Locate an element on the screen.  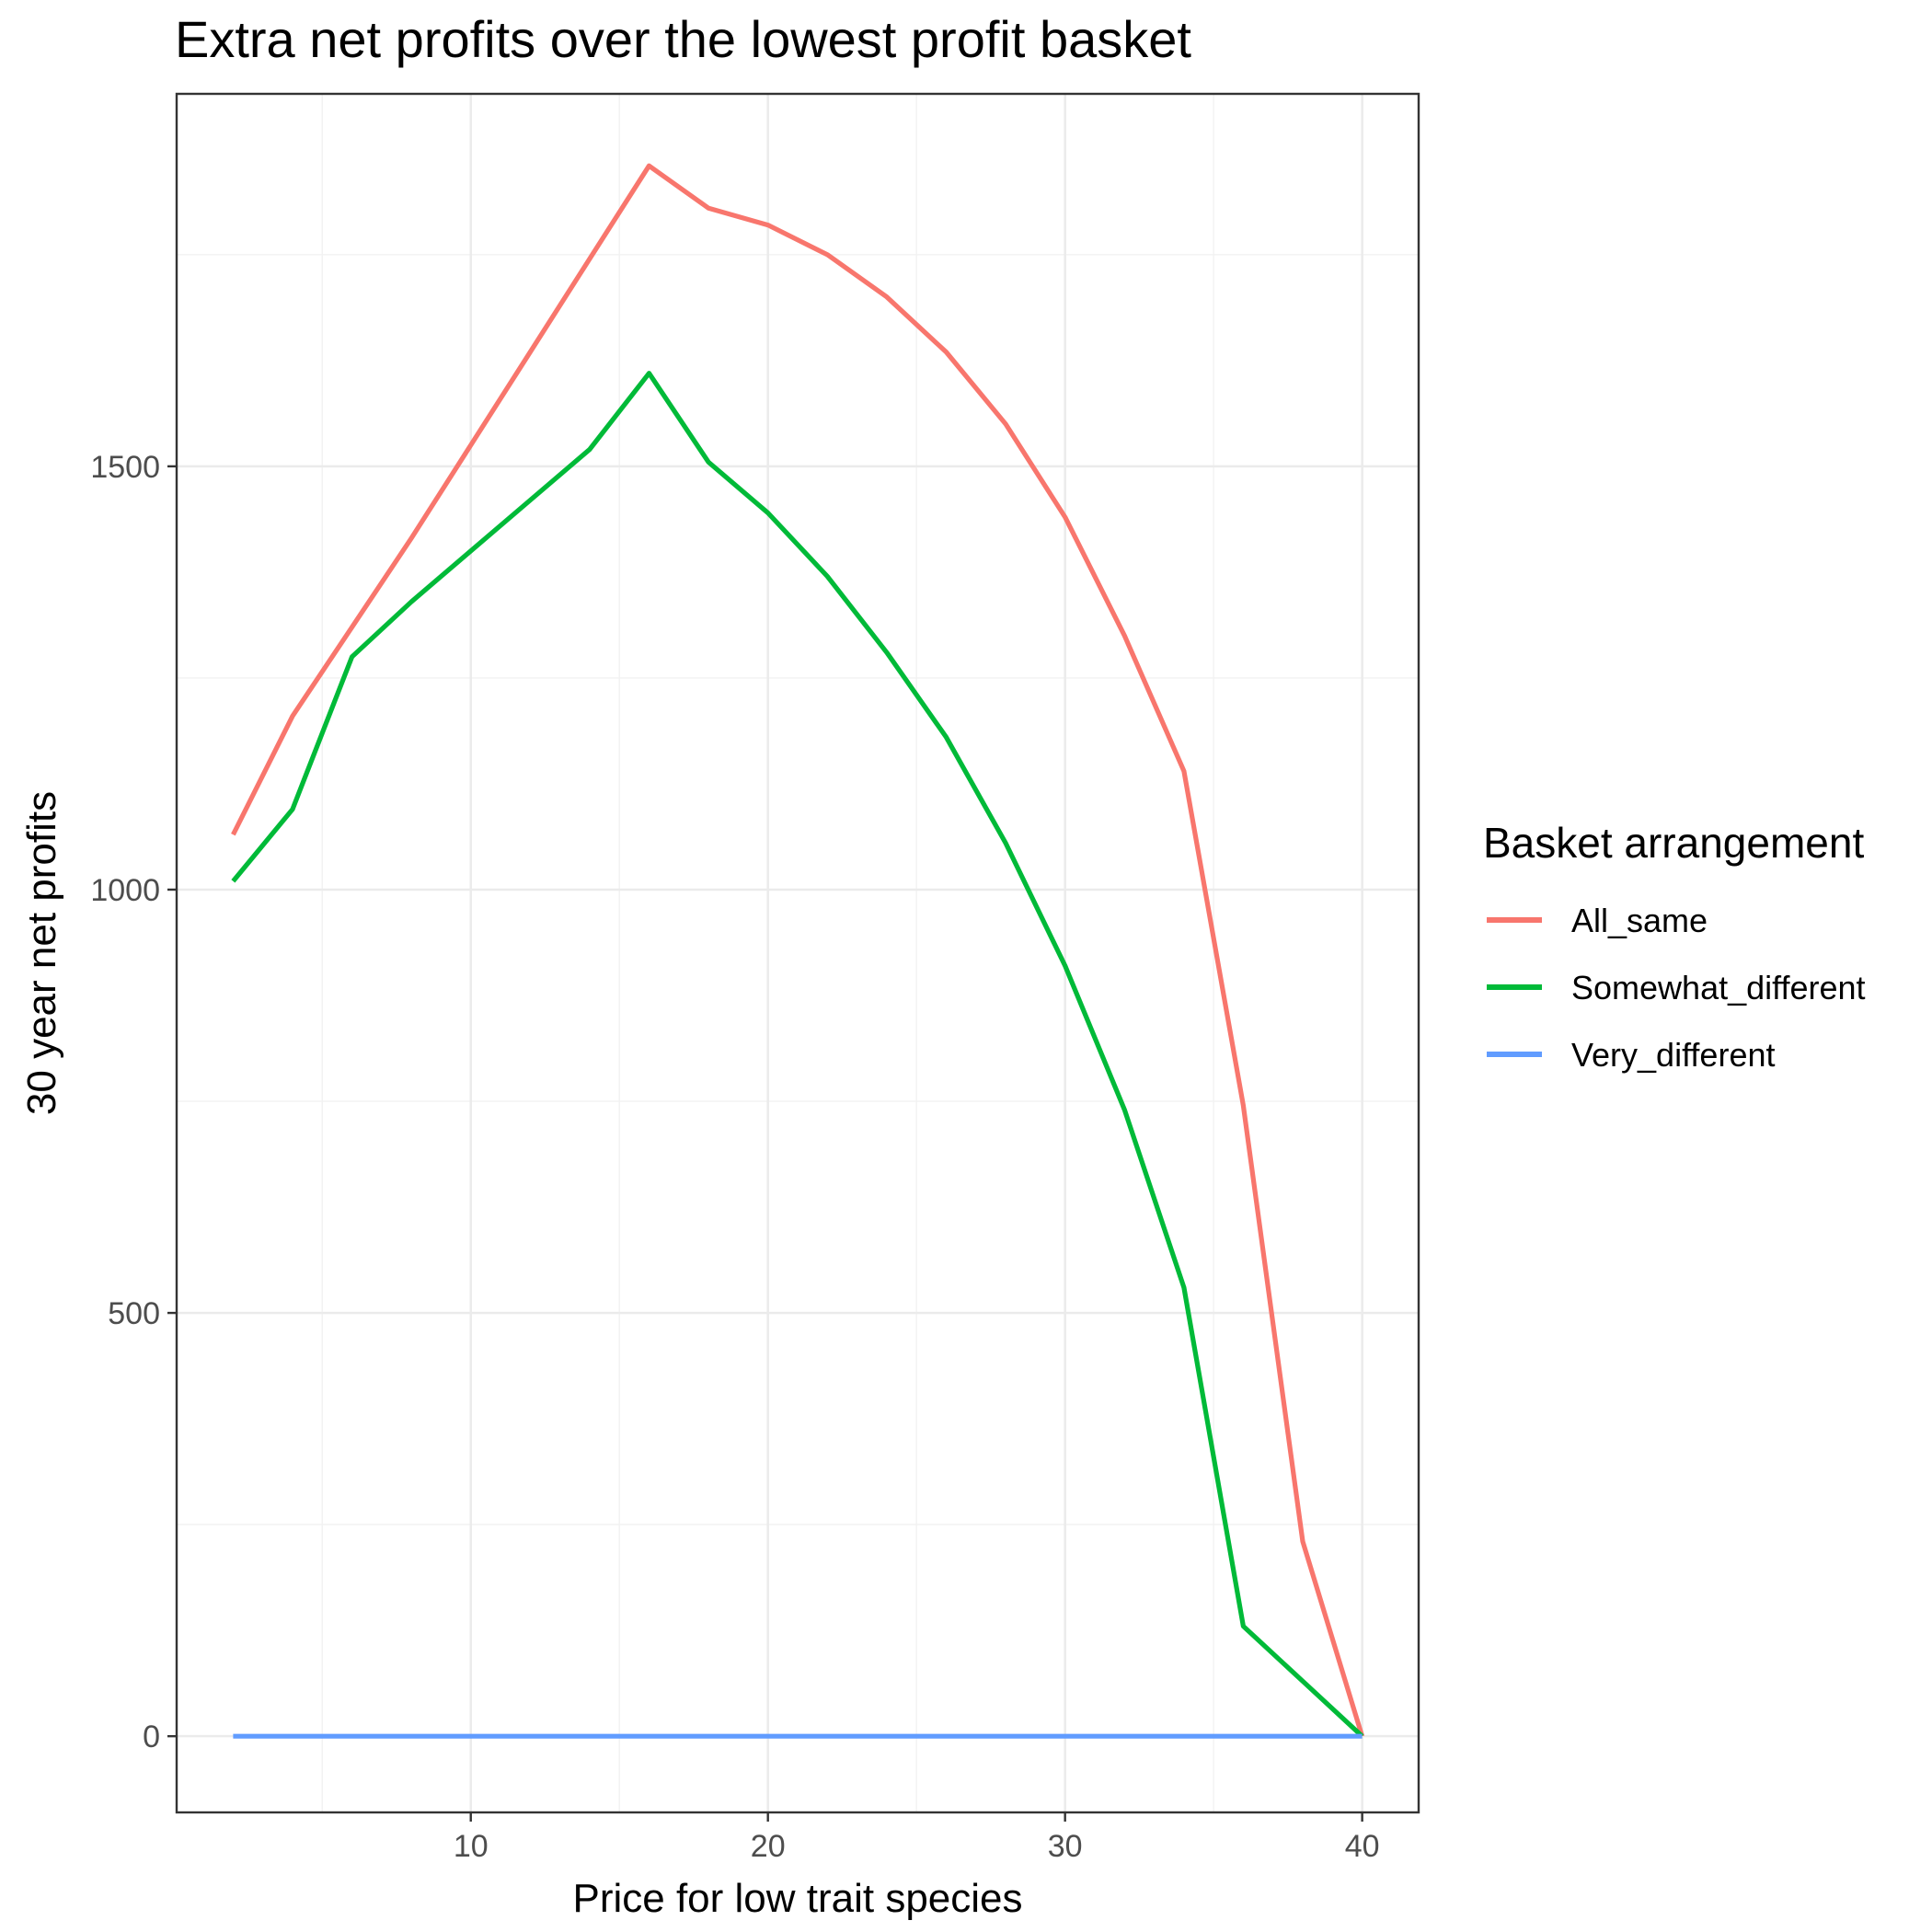
legend-title: Basket arrangement is located at coordinates (1673, 843).